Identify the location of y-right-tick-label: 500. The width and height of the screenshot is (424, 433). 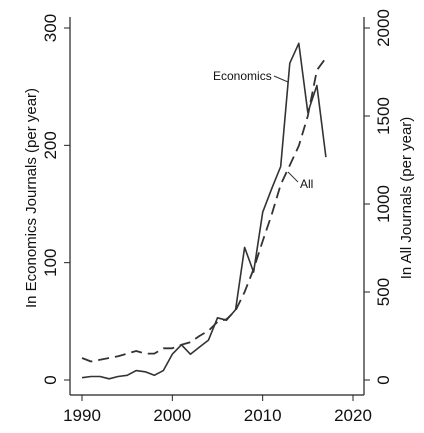
(383, 292).